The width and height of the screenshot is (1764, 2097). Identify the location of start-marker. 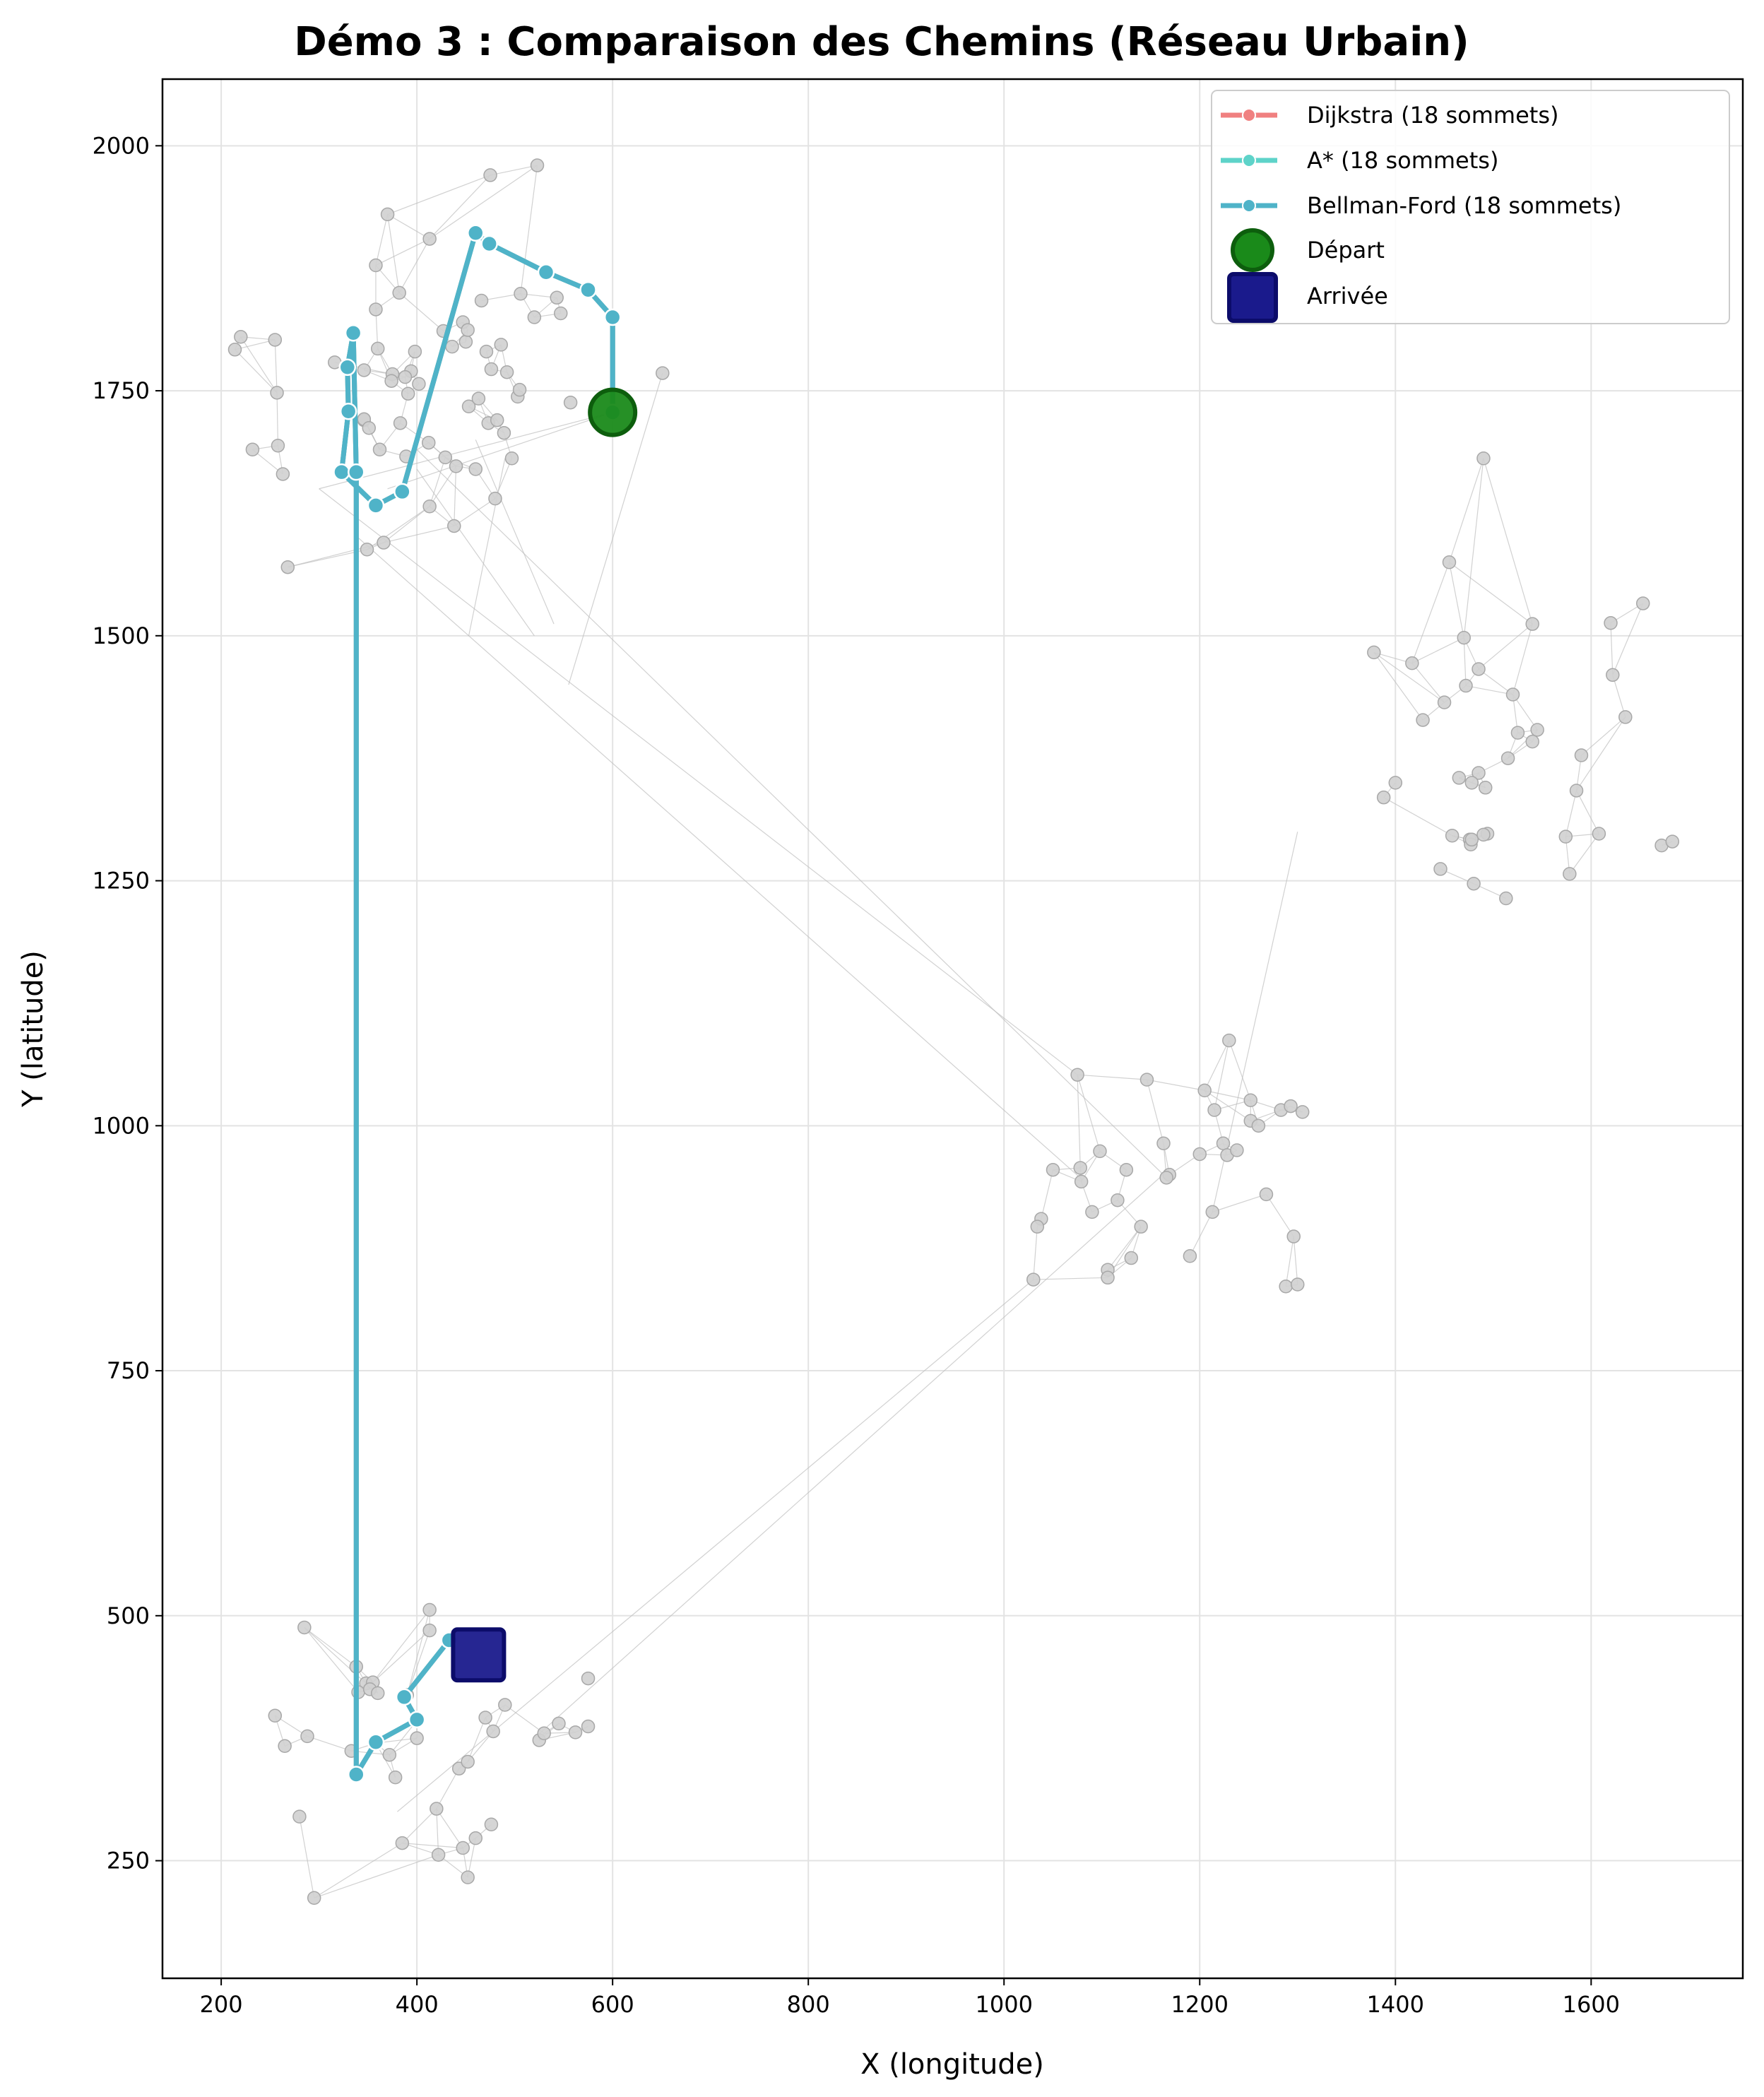
(613, 412).